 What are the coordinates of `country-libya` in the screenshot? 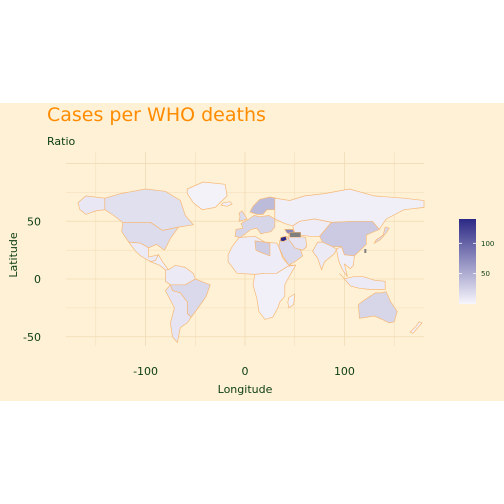 It's located at (262, 248).